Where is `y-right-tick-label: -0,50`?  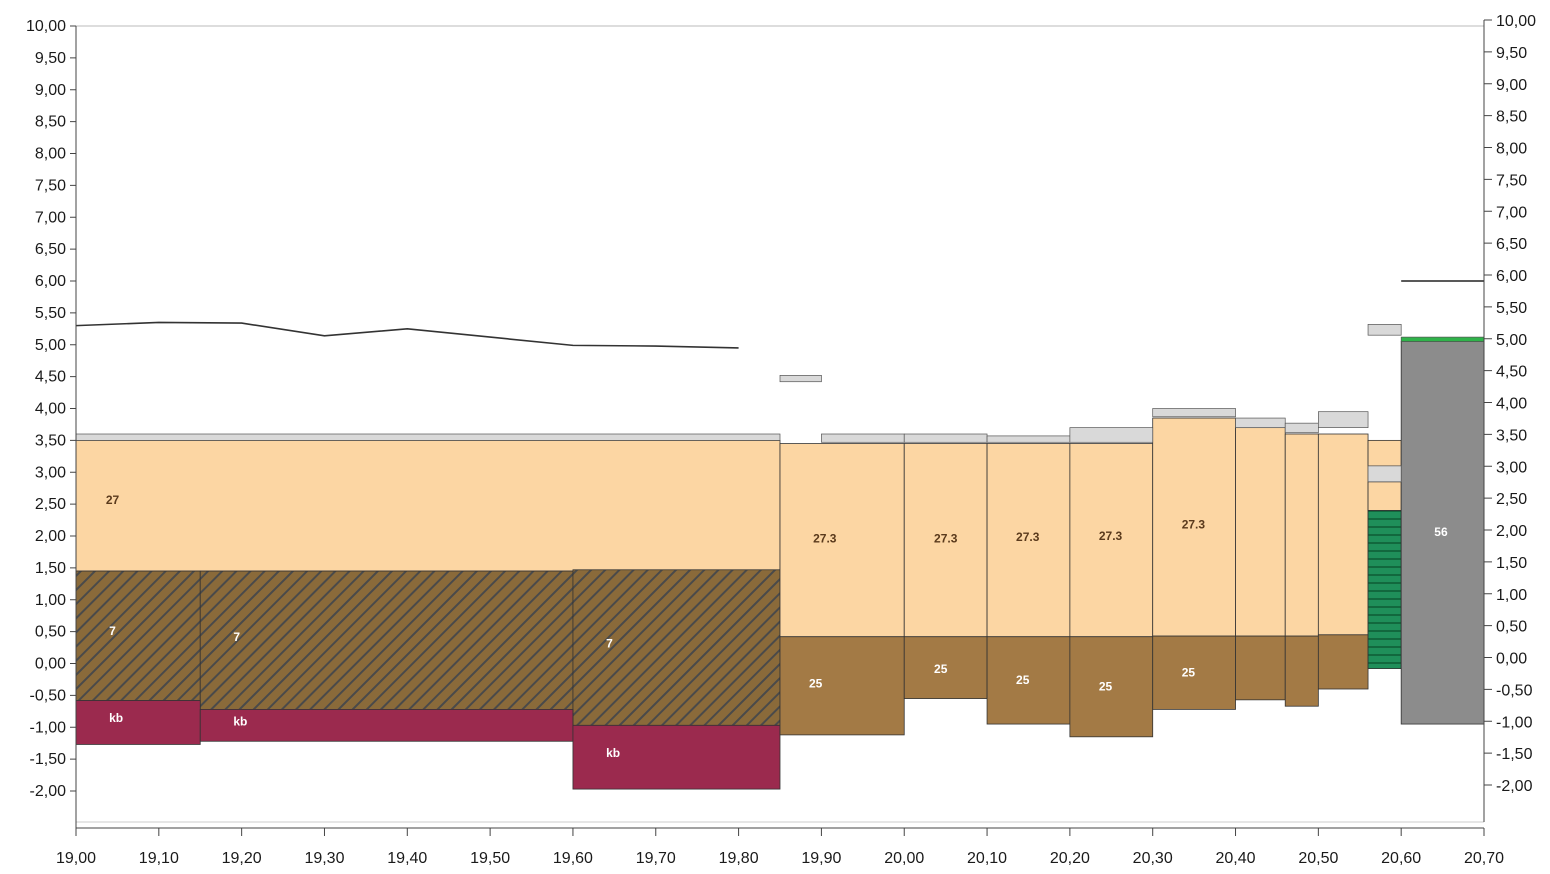
y-right-tick-label: -0,50 is located at coordinates (1514, 690).